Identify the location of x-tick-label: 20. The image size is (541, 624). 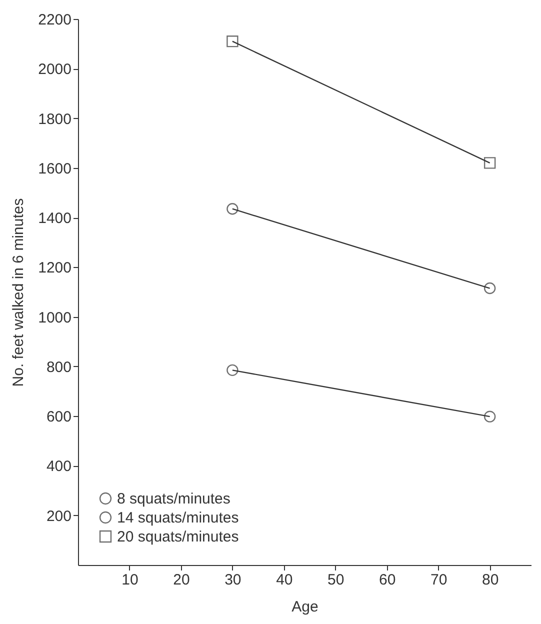
(181, 580).